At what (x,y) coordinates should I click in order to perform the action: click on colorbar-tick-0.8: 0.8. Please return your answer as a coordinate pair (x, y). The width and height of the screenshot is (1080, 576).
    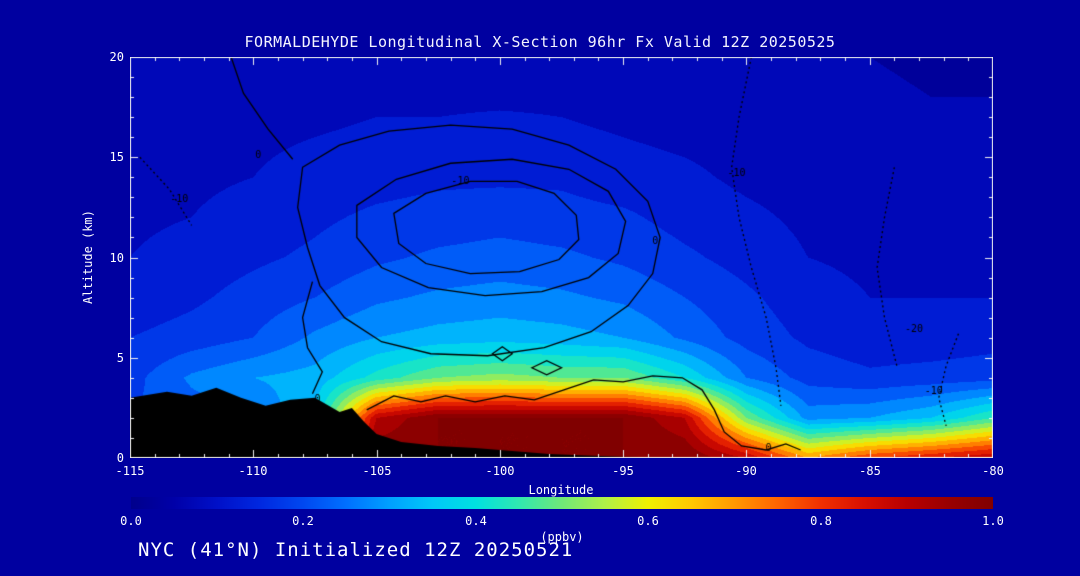
    Looking at the image, I should click on (821, 521).